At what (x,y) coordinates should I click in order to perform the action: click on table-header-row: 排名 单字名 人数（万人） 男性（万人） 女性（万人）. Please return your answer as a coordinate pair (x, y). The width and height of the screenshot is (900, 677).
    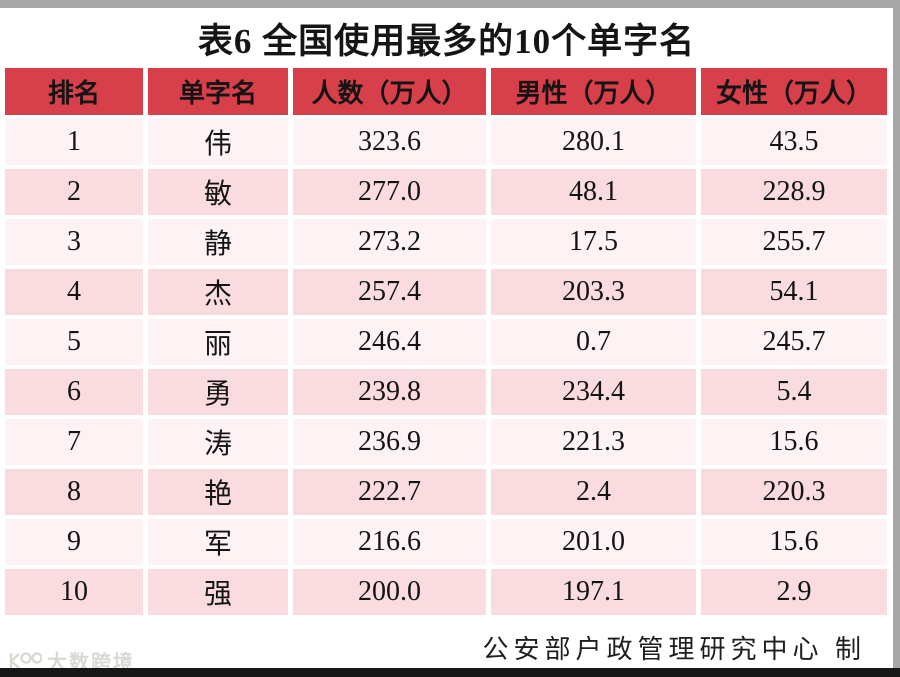
    Looking at the image, I should click on (446, 91).